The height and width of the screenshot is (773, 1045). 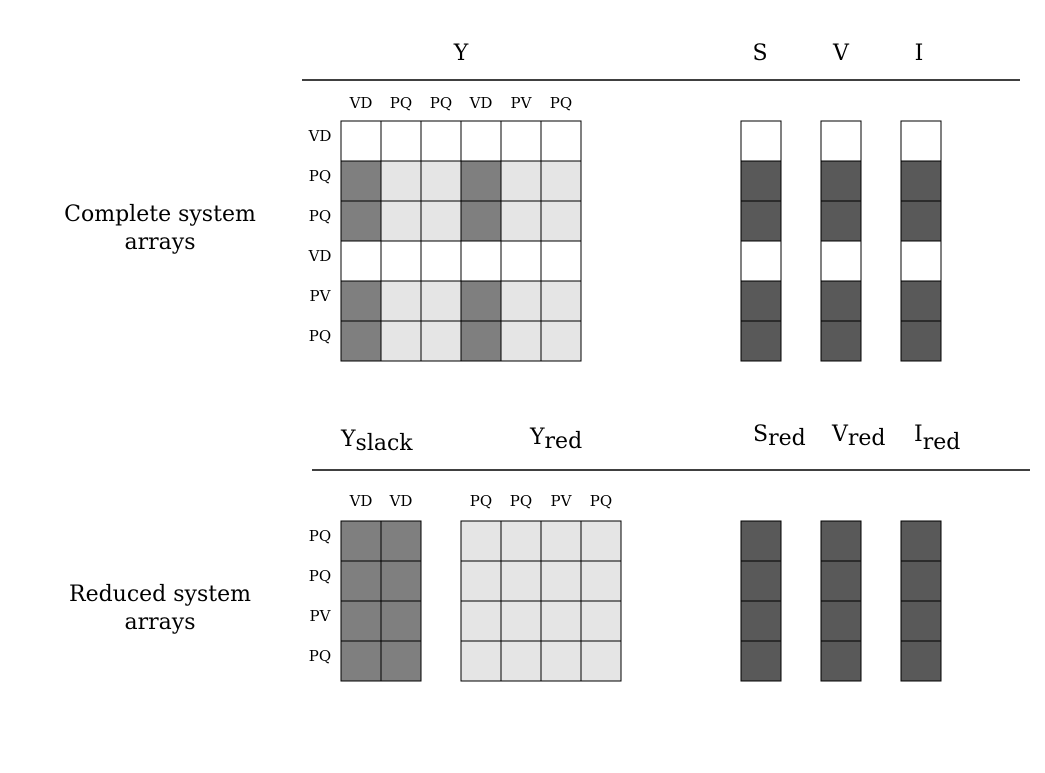 I want to click on complete-matrix-labels: VD PQ PQ VD PV PQ VD PQ PQ VD PV PQ, so click(x=440, y=219).